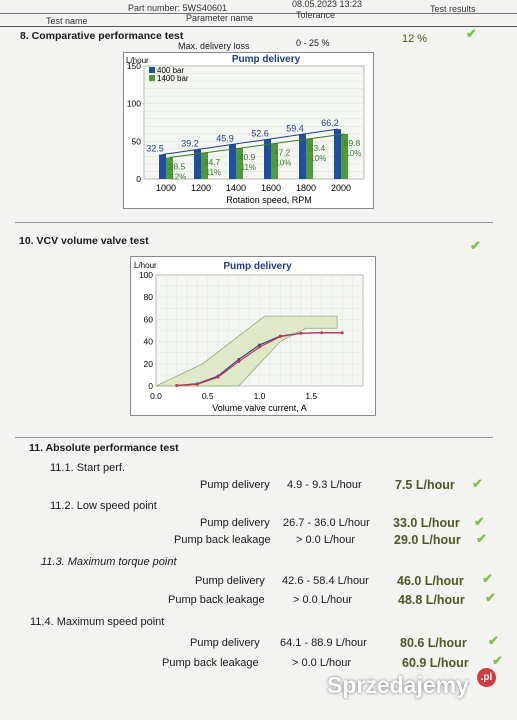  What do you see at coordinates (212, 162) in the screenshot?
I see `data-label-1400: 34.7` at bounding box center [212, 162].